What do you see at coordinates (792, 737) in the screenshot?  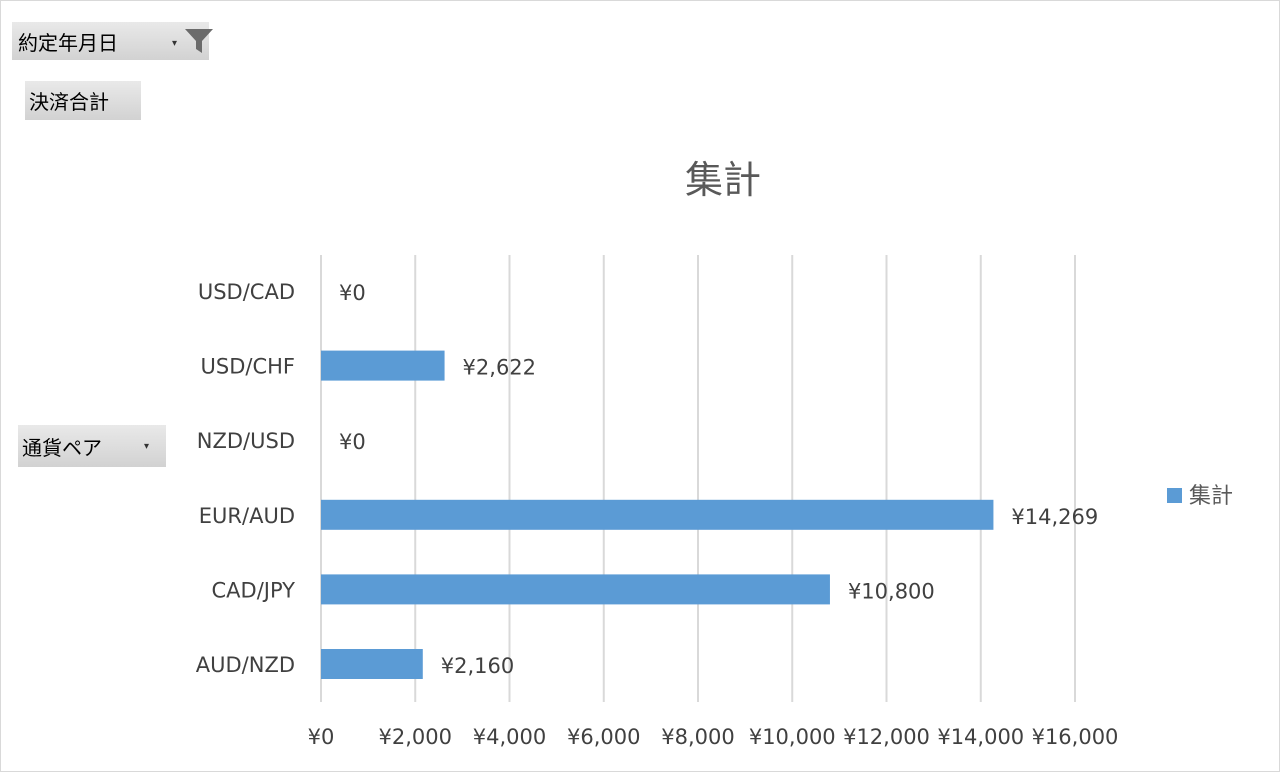 I see `x-tick-label: ¥10,000` at bounding box center [792, 737].